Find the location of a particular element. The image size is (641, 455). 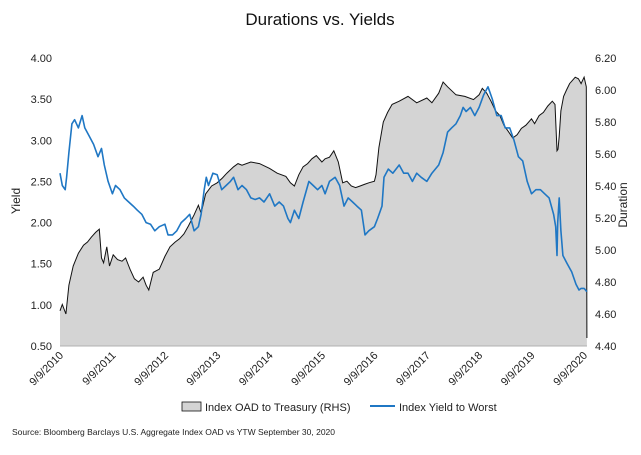

left-tick-label: 1.50 is located at coordinates (41, 265).